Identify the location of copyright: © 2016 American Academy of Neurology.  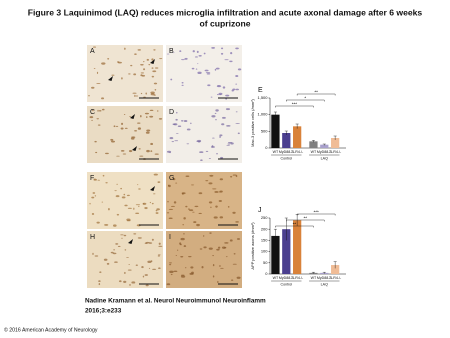
(51, 329).